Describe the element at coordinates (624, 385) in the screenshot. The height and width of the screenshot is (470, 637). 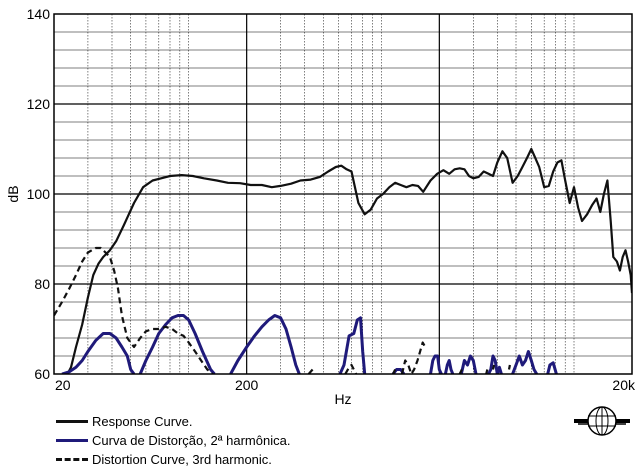
I see `x-tick-label: 20k` at that location.